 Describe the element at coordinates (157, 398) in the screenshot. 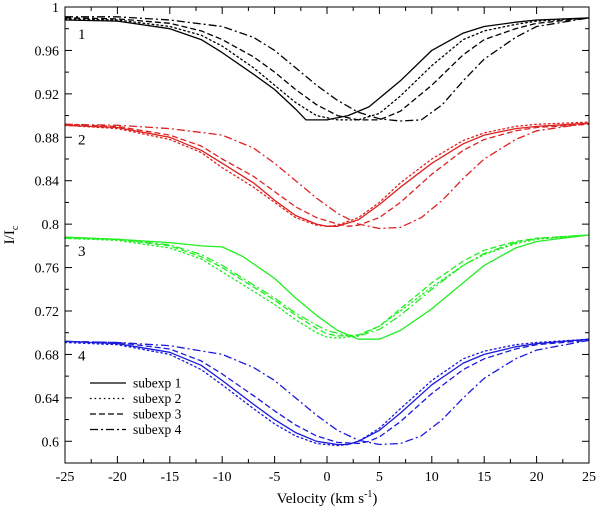

I see `legend-label: subexp 2` at that location.